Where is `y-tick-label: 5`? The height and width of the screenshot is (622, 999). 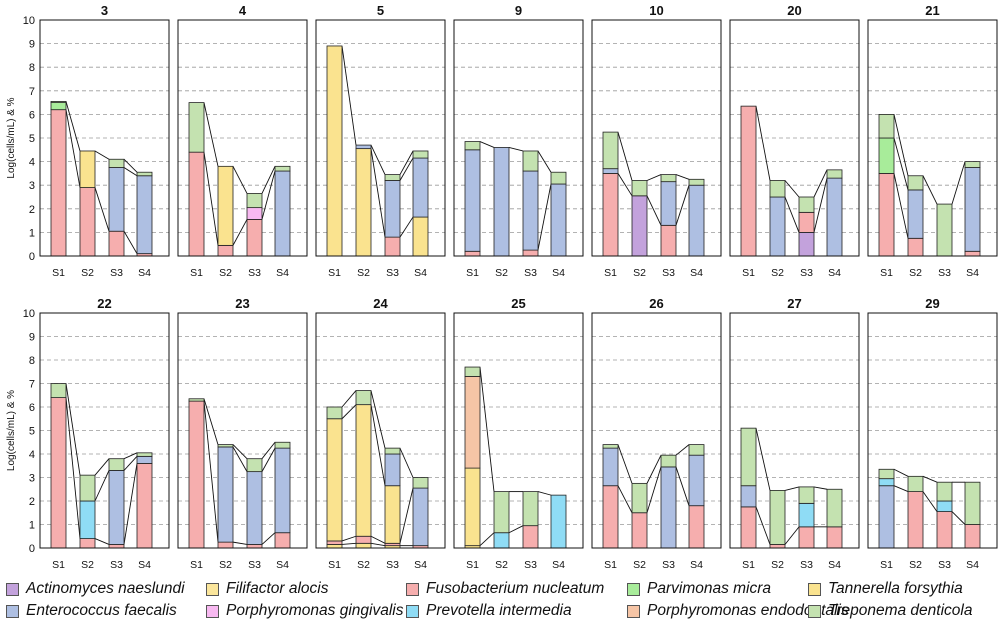 y-tick-label: 5 is located at coordinates (32, 139).